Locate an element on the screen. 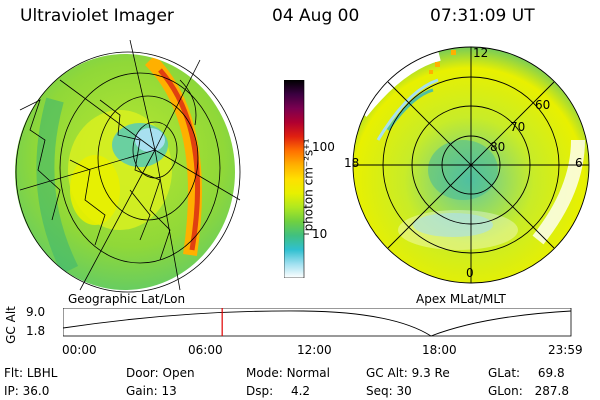  status-flt: Flt: LBHL is located at coordinates (31, 373).